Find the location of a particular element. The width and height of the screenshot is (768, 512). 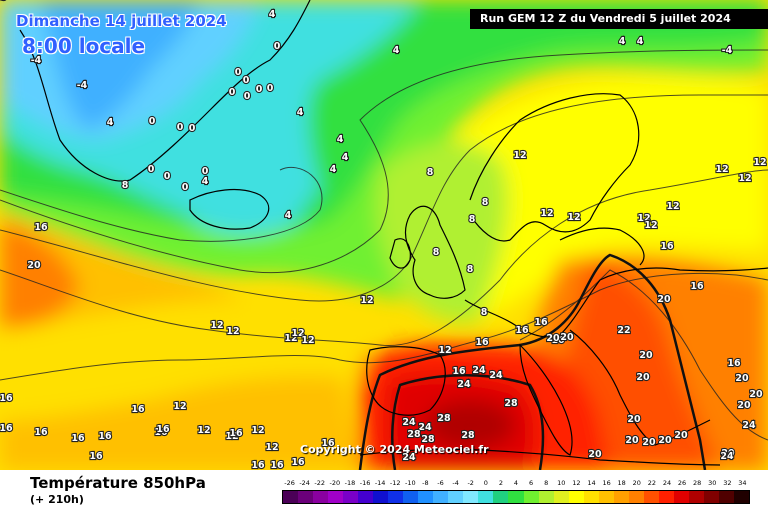

scale-label: 22 is located at coordinates (651, 483).